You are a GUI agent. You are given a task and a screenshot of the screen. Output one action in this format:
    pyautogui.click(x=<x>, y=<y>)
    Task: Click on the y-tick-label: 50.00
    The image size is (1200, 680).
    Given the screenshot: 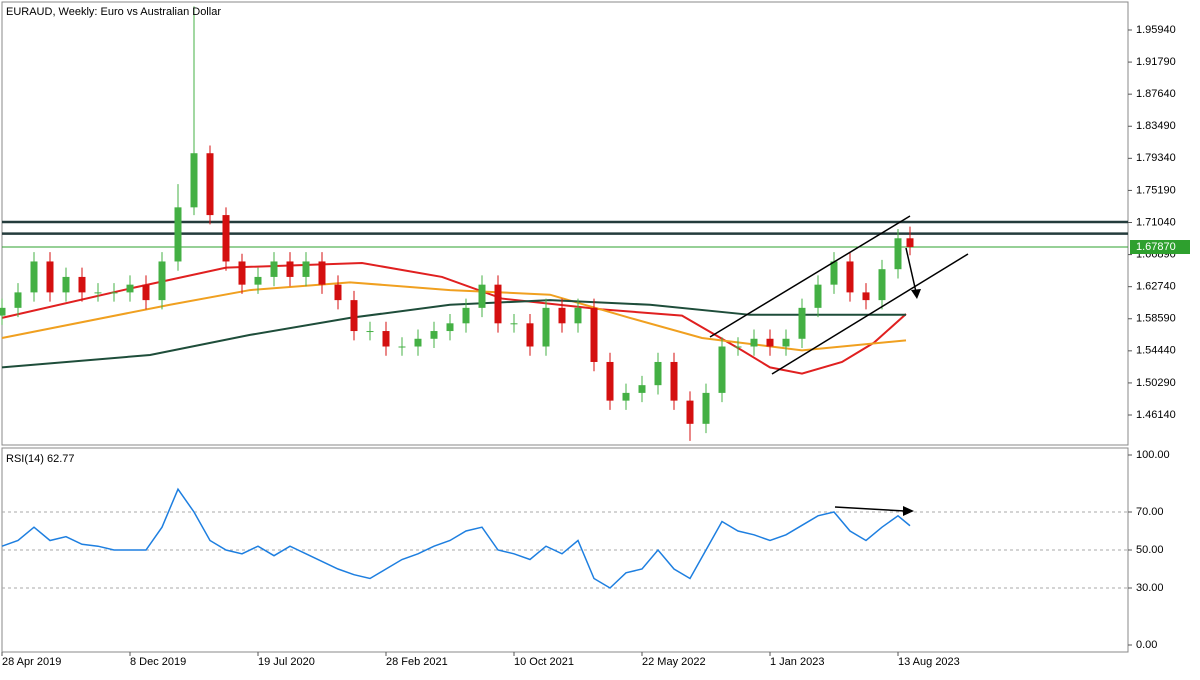 What is the action you would take?
    pyautogui.click(x=1150, y=550)
    